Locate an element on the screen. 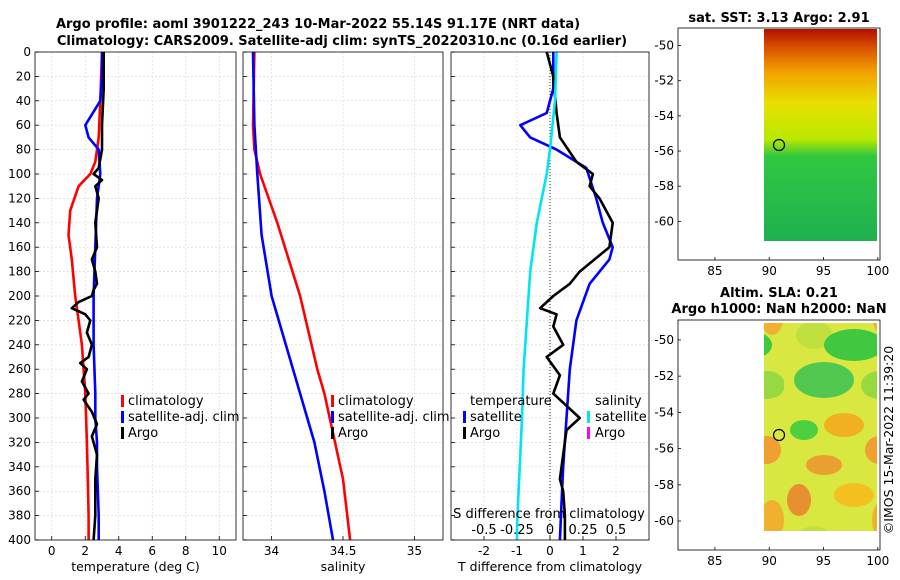 The height and width of the screenshot is (580, 900). series-line-temperature-satellite is located at coordinates (566, 296).